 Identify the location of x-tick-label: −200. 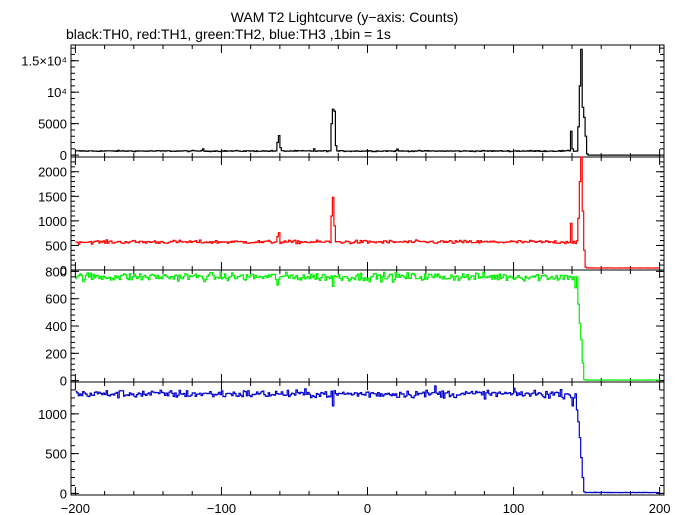
(75, 508).